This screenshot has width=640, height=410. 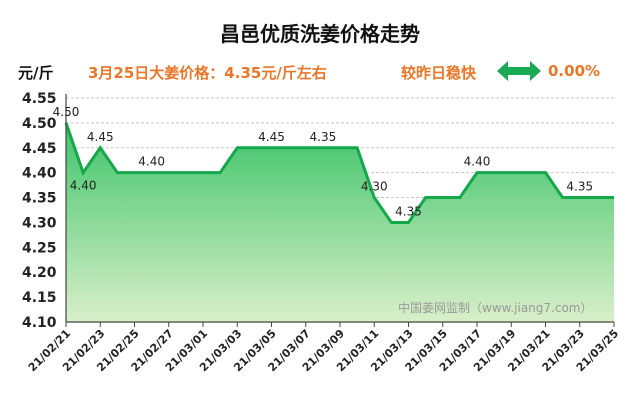 I want to click on y-tick-label: 4.20, so click(x=39, y=273).